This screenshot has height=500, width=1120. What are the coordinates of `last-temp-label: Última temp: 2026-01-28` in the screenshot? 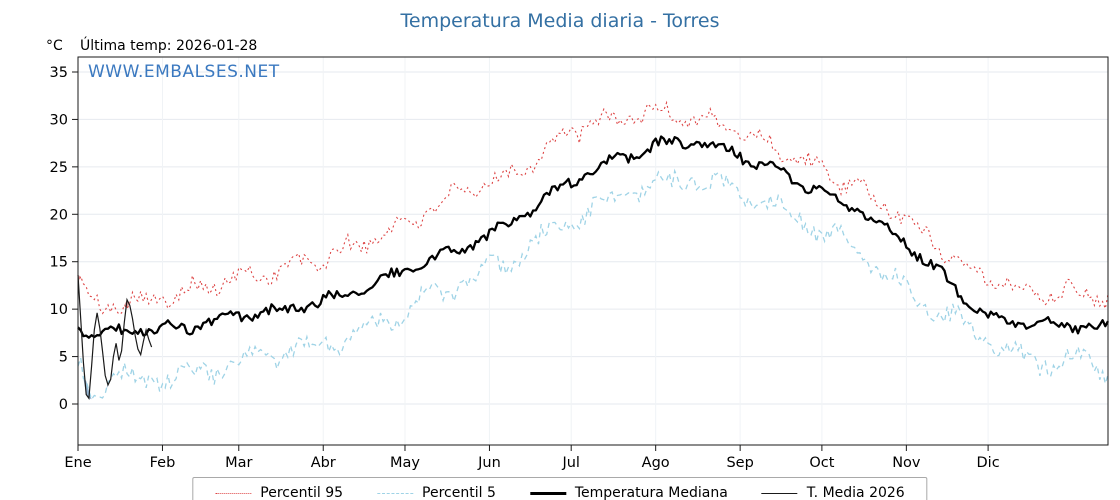 It's located at (169, 46).